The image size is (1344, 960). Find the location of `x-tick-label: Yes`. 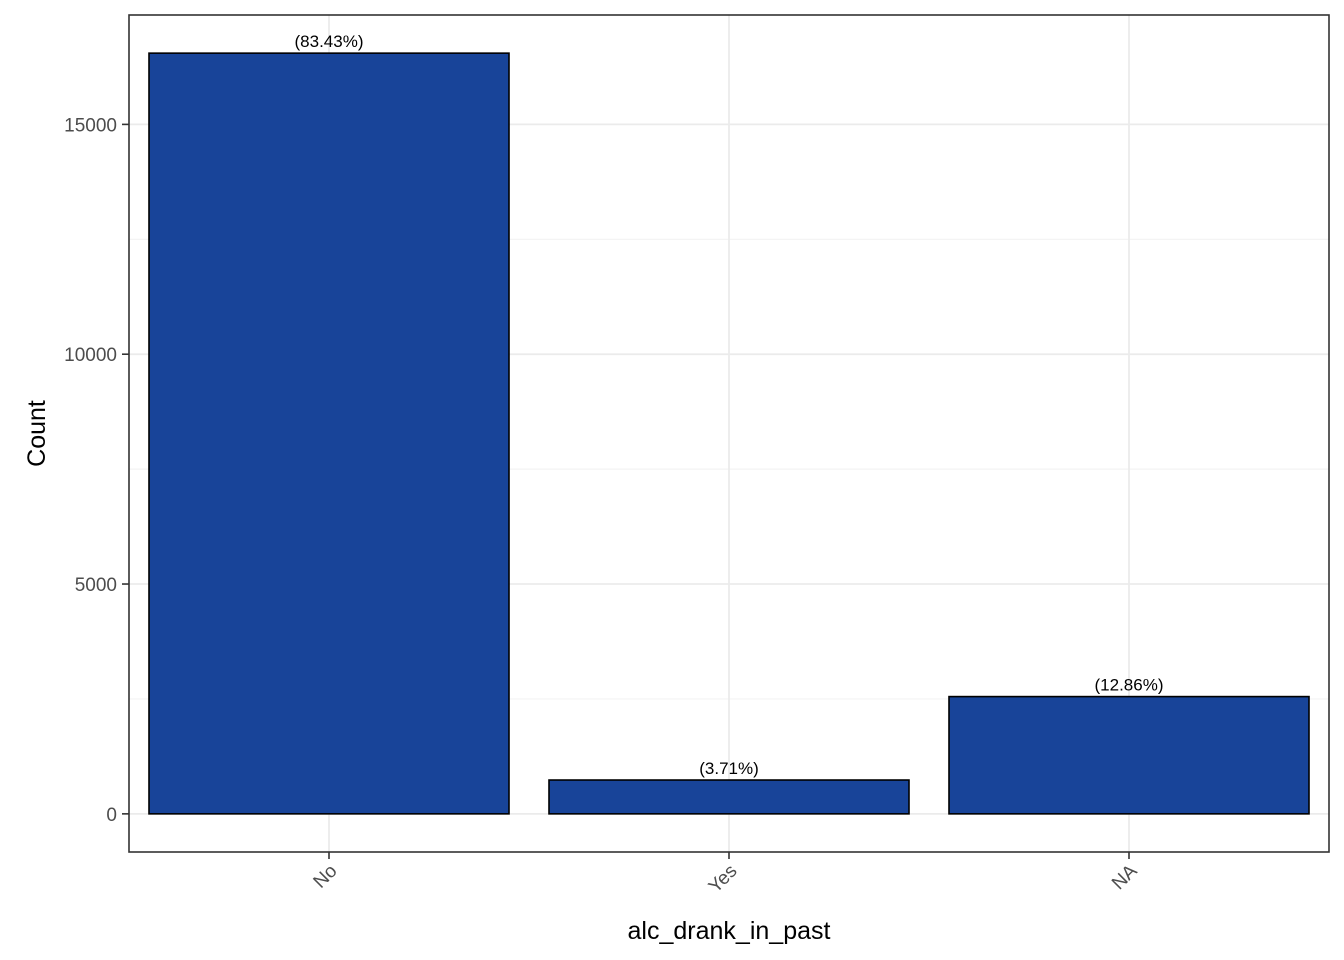

x-tick-label: Yes is located at coordinates (723, 879).